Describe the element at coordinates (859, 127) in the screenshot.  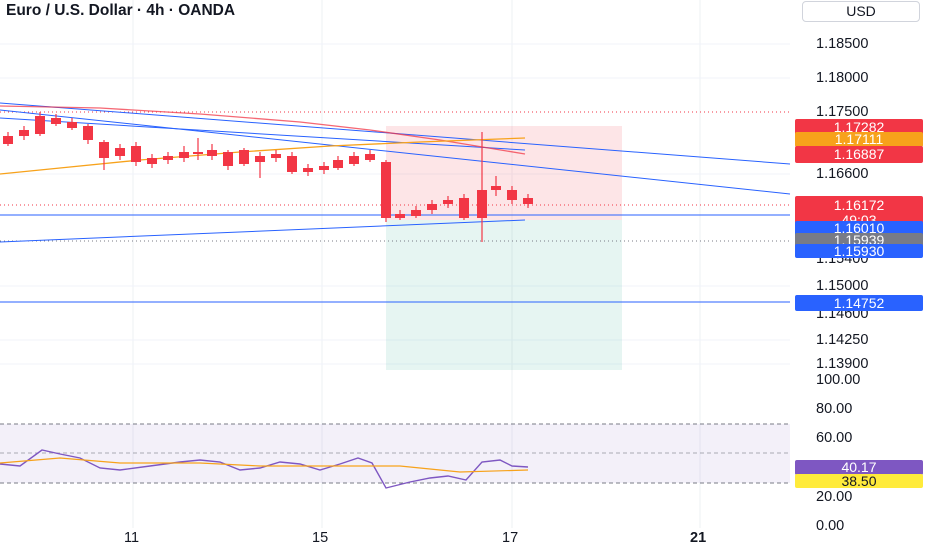
I see `tp-upper-badge: 1.17282` at that location.